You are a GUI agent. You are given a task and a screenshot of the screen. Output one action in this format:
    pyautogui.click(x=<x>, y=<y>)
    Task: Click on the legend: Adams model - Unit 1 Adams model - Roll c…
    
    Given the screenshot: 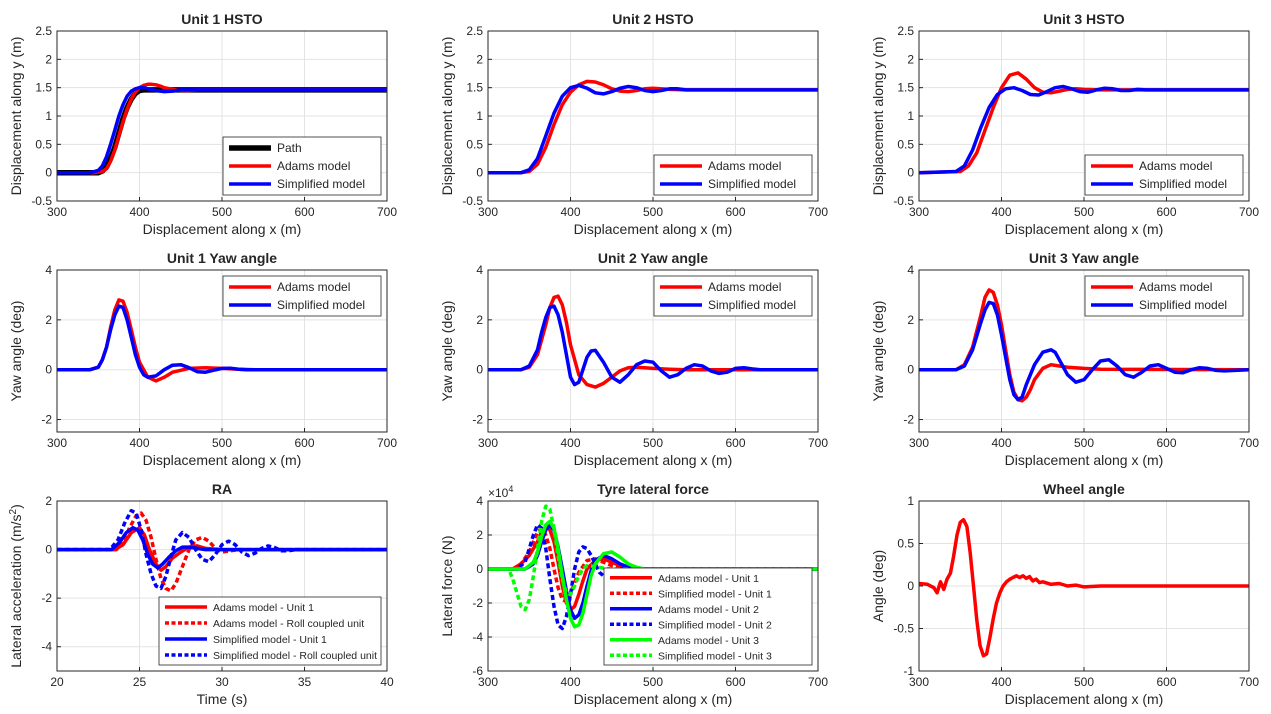 What is the action you would take?
    pyautogui.click(x=270, y=631)
    